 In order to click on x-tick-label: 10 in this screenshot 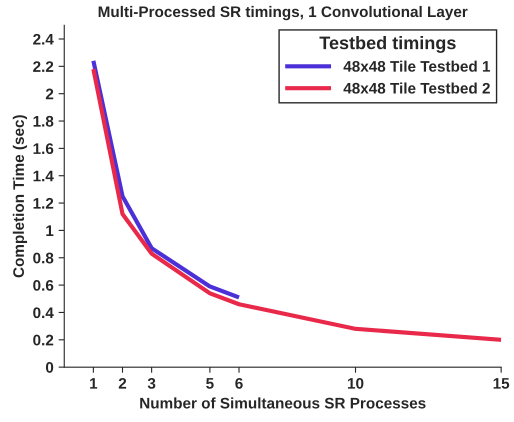, I will do `click(356, 383)`.